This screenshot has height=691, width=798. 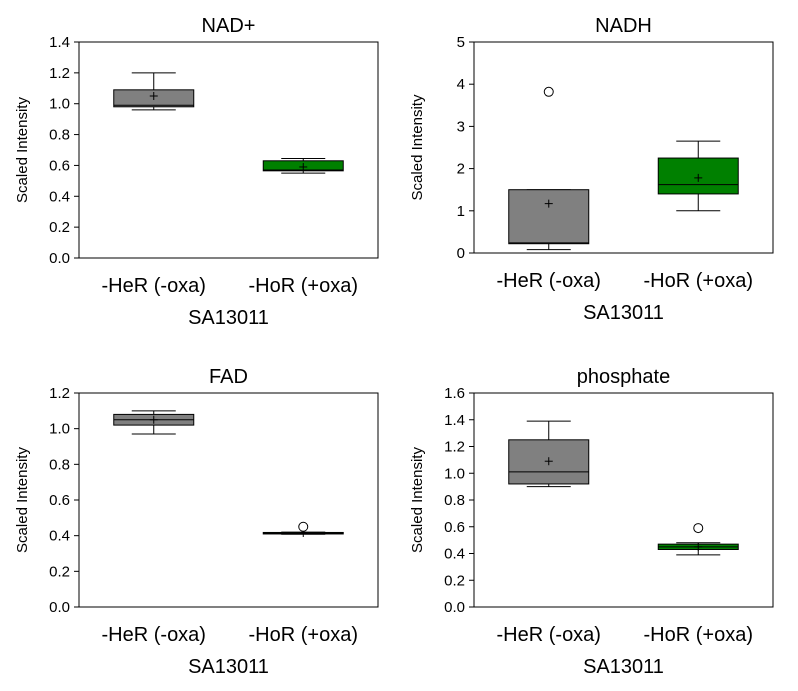 I want to click on y-tick-label: 1, so click(x=461, y=211).